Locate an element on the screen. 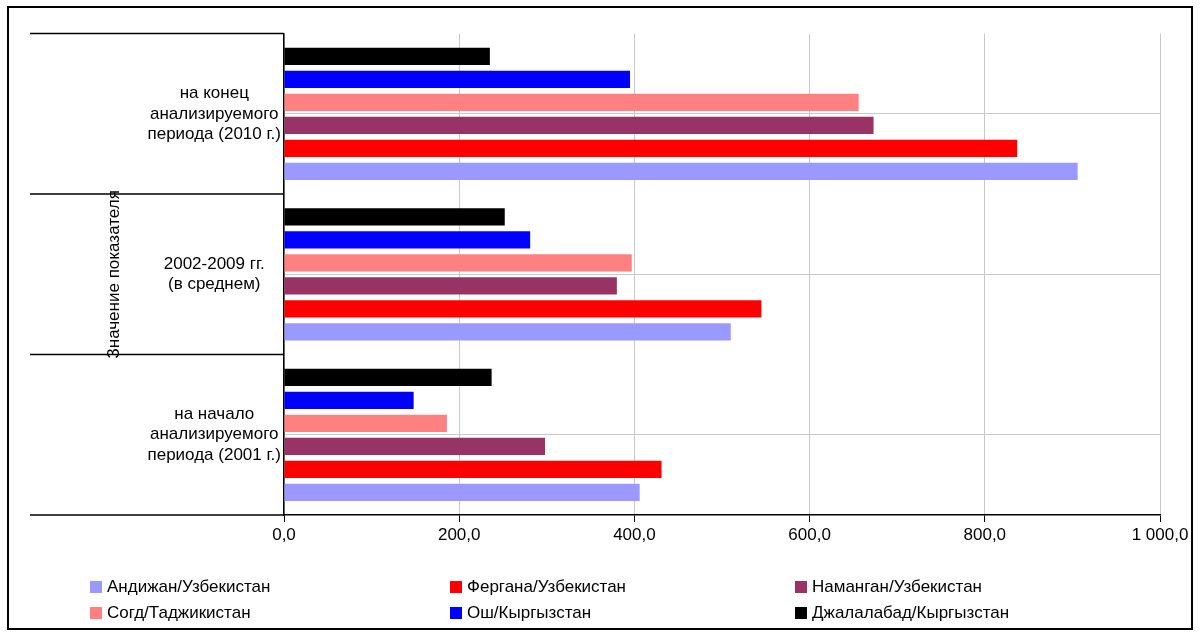  legend-label: Фергана/Узбекистан is located at coordinates (547, 587).